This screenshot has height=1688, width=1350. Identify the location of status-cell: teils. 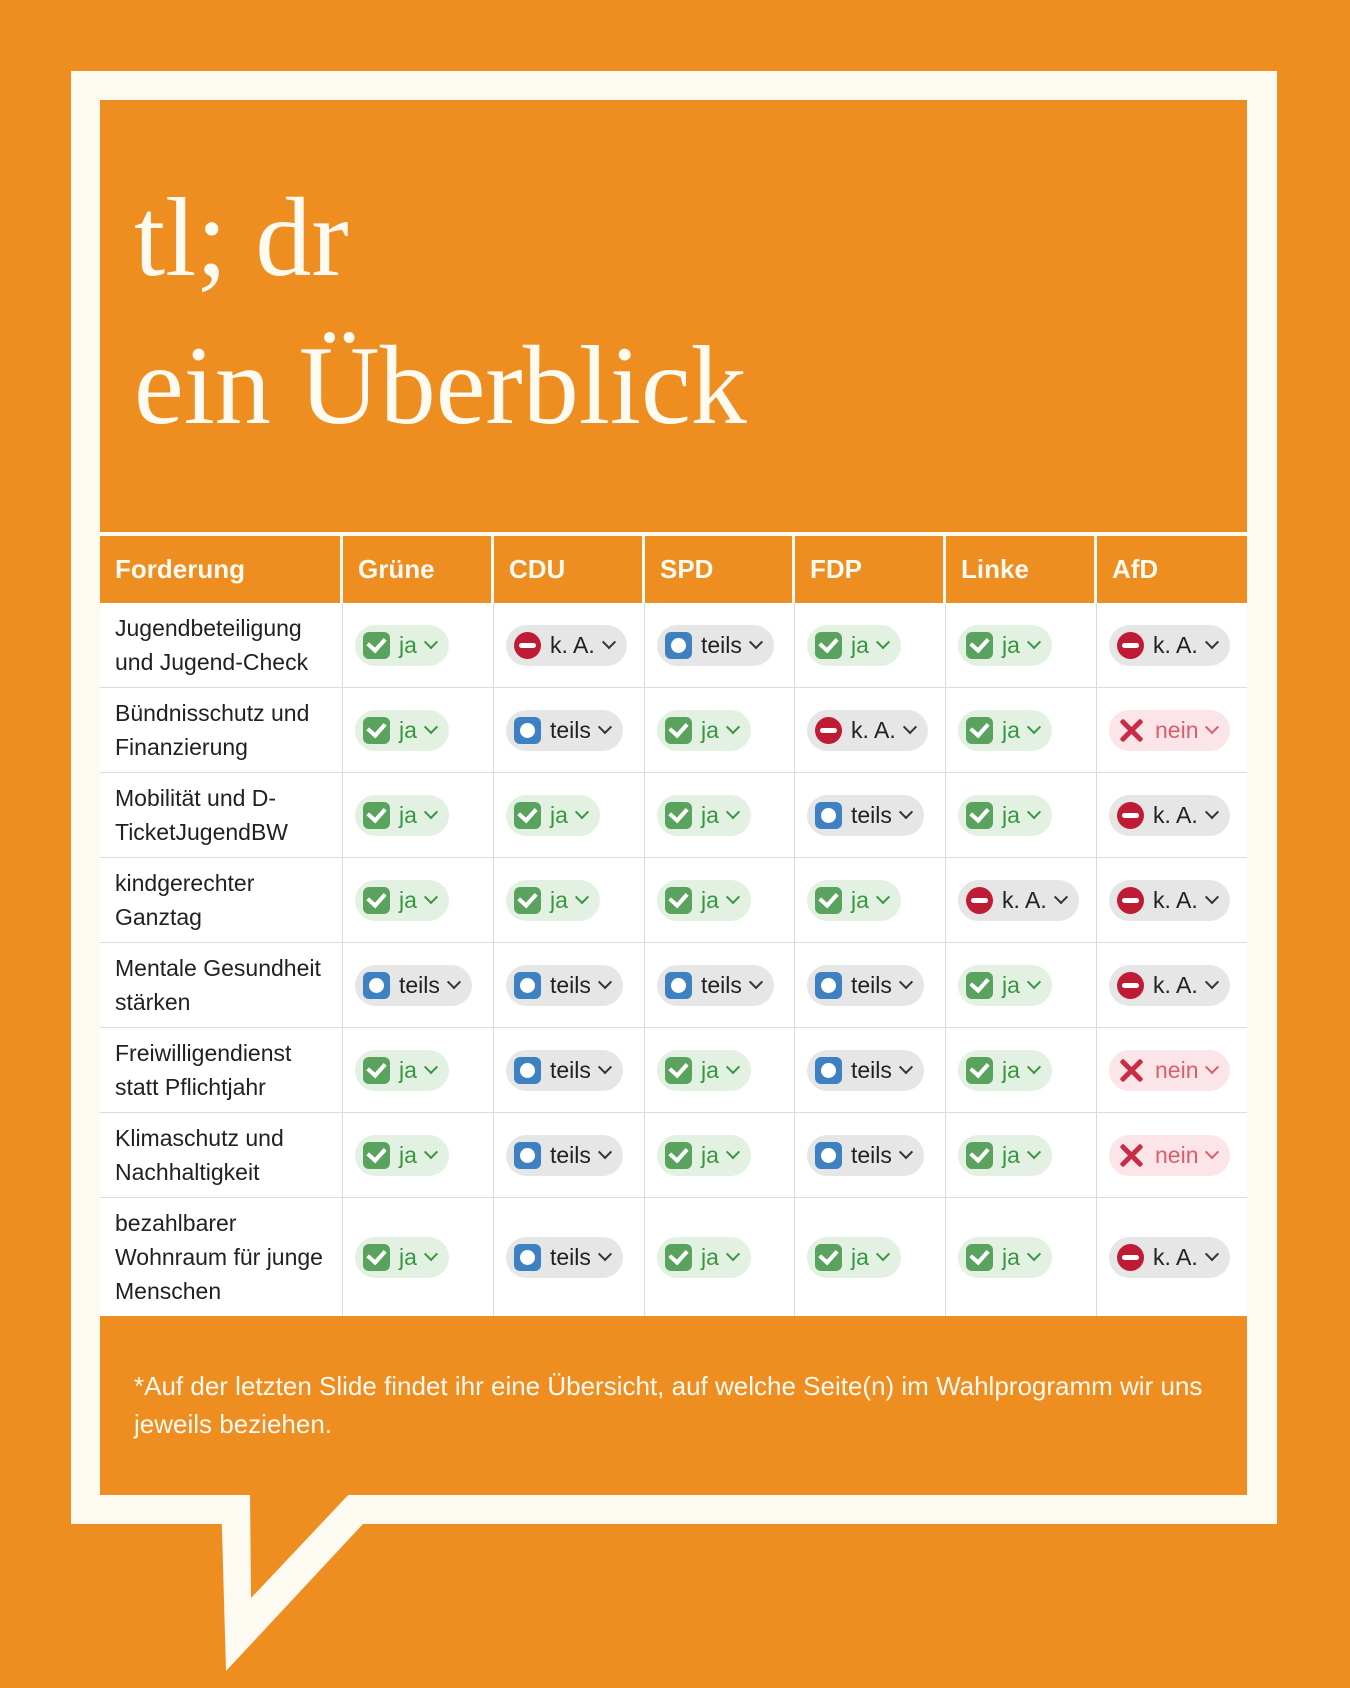
(870, 1070).